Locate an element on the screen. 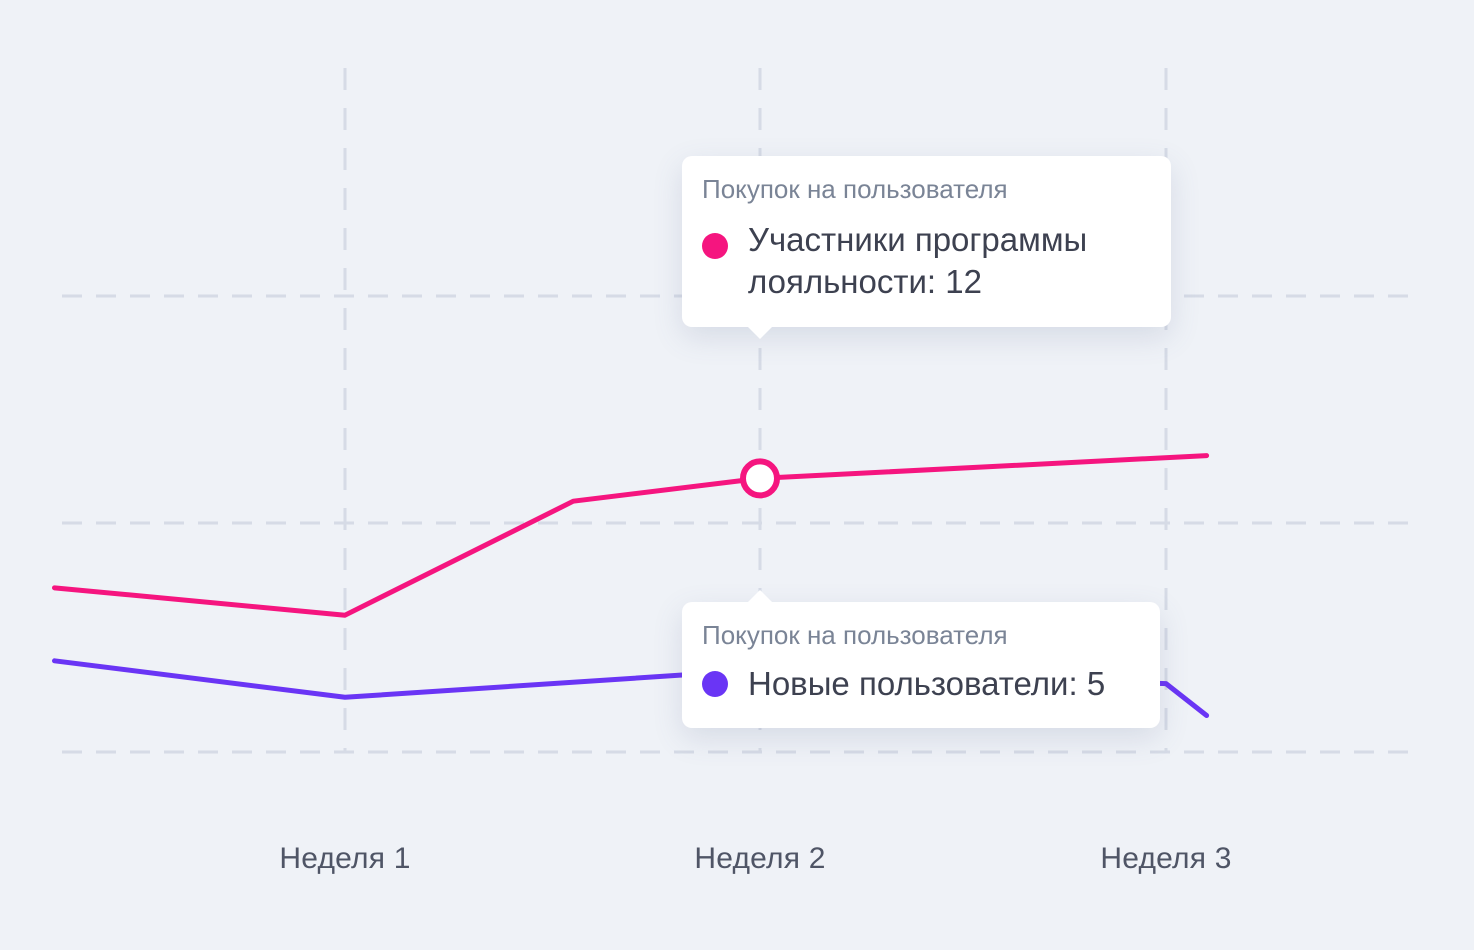 The image size is (1474, 950). tooltip-series-entry: Новые пользователи: 5 is located at coordinates (927, 683).